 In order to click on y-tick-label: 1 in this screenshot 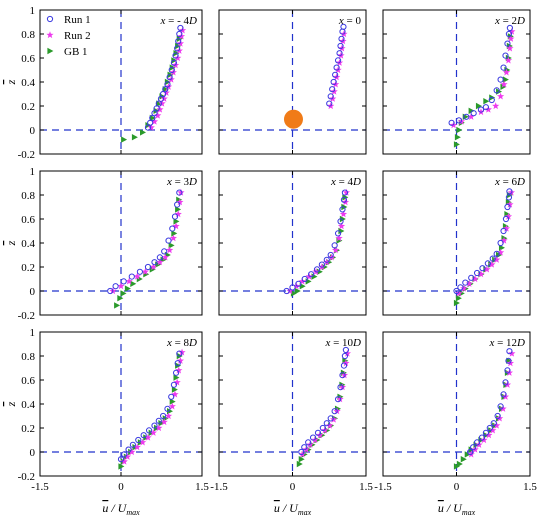, I will do `click(33, 11)`.